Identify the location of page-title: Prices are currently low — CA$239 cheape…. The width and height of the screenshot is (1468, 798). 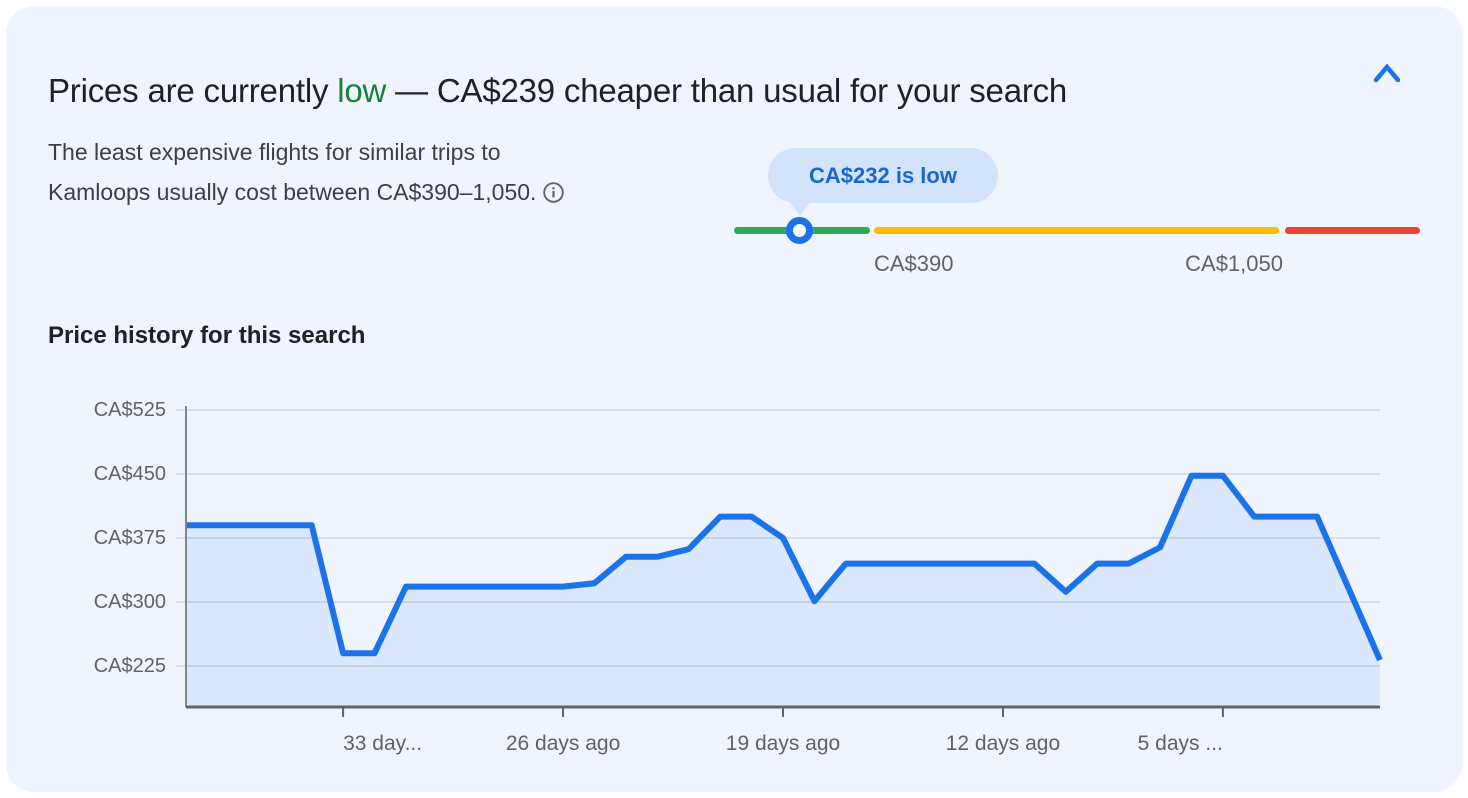
(698, 91).